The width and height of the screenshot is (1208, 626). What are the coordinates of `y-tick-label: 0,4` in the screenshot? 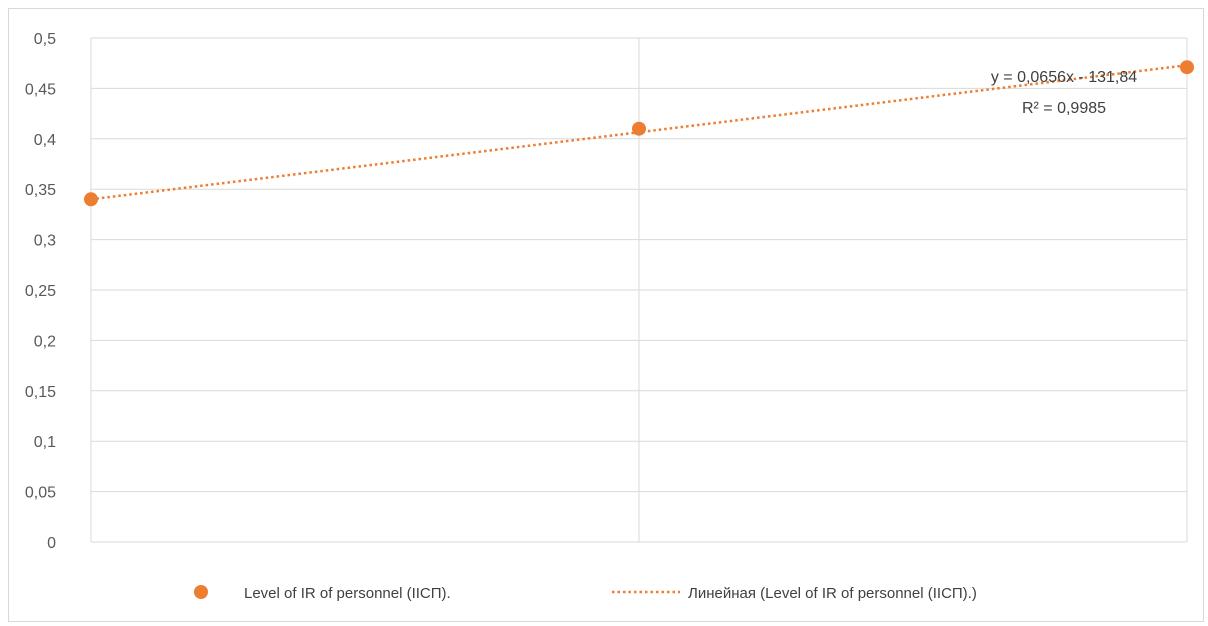 It's located at (45, 140).